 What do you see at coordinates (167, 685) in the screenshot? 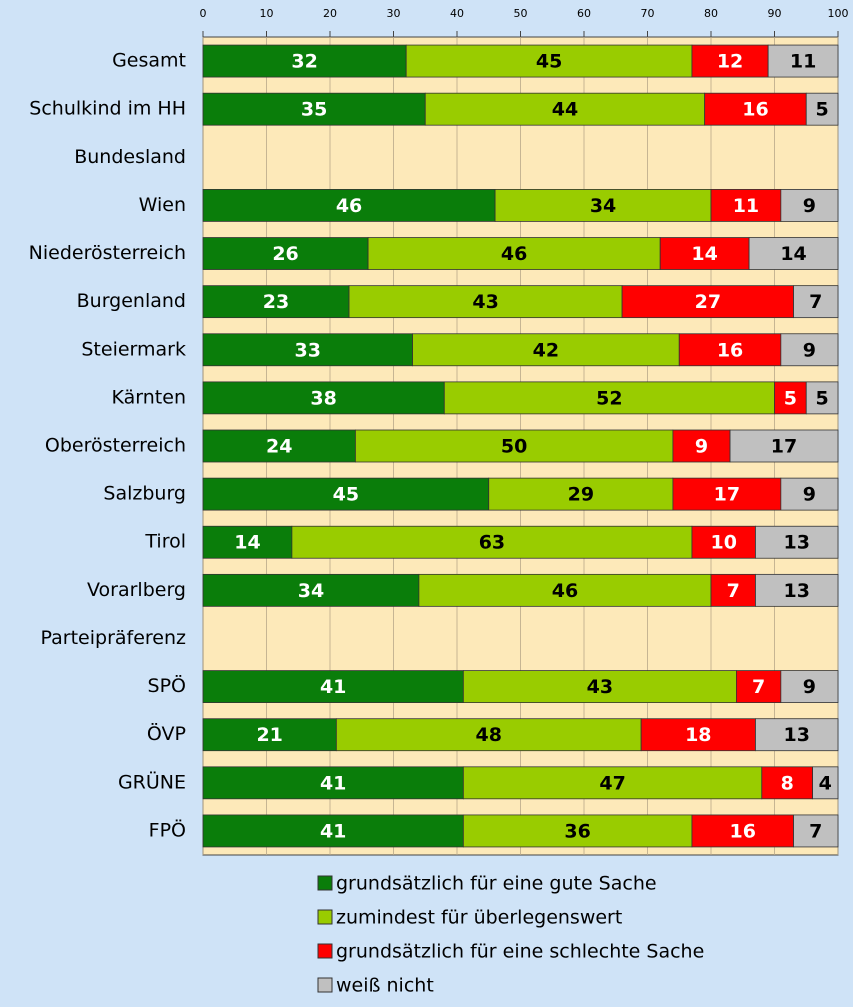
I see `y-tick-label: SPÖ` at bounding box center [167, 685].